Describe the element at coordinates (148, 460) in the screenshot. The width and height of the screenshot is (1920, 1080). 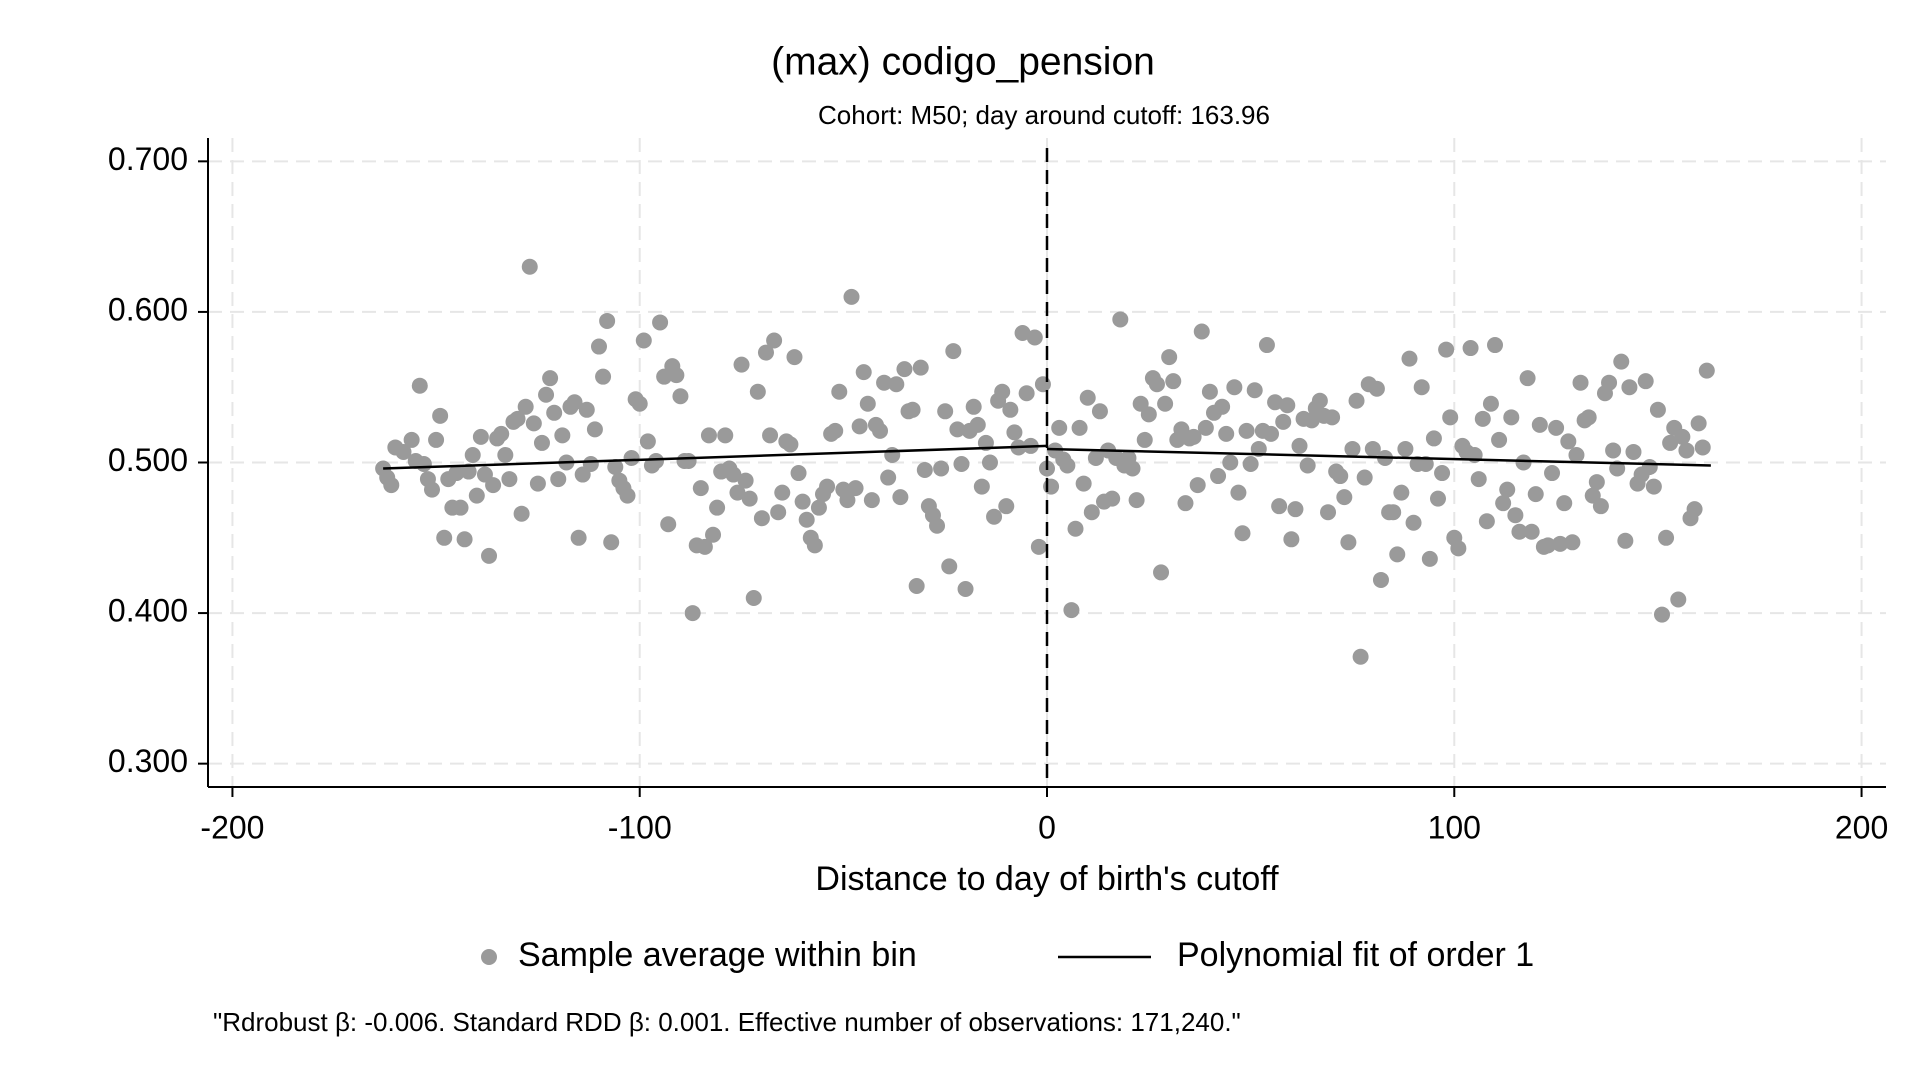
I see `y-tick-label: 0.500` at that location.